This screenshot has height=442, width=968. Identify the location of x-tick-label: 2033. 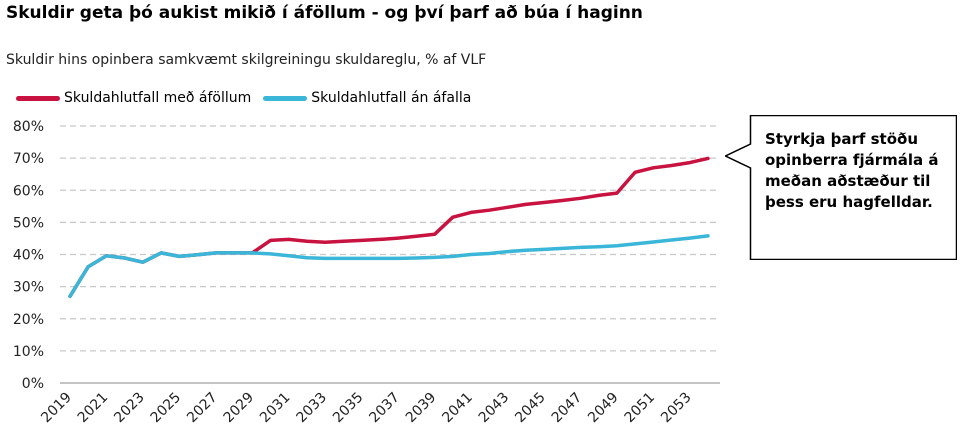
(312, 408).